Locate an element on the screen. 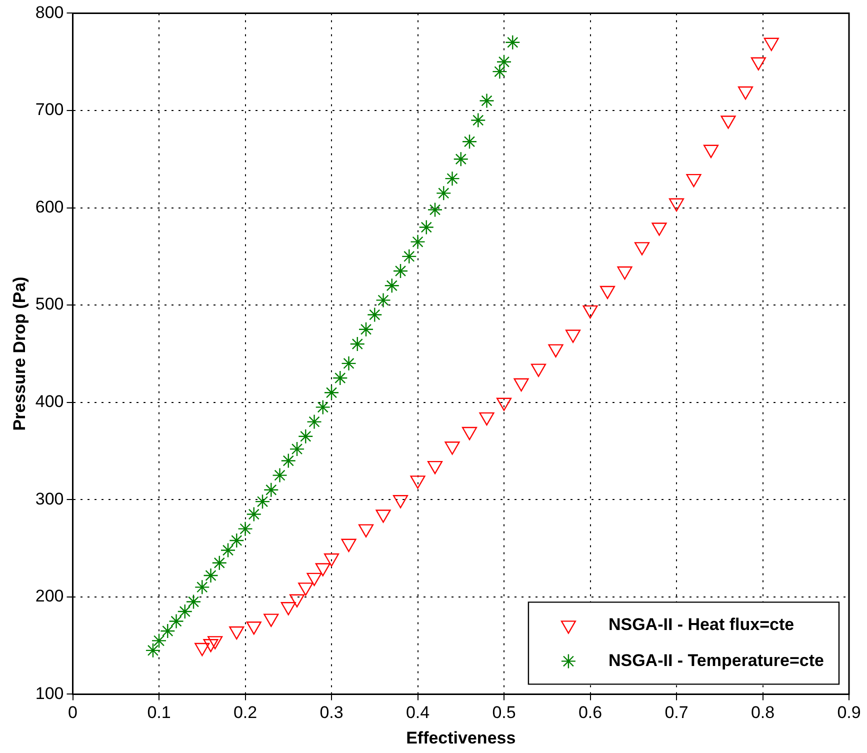  x-tick-label: 0.6 is located at coordinates (590, 712).